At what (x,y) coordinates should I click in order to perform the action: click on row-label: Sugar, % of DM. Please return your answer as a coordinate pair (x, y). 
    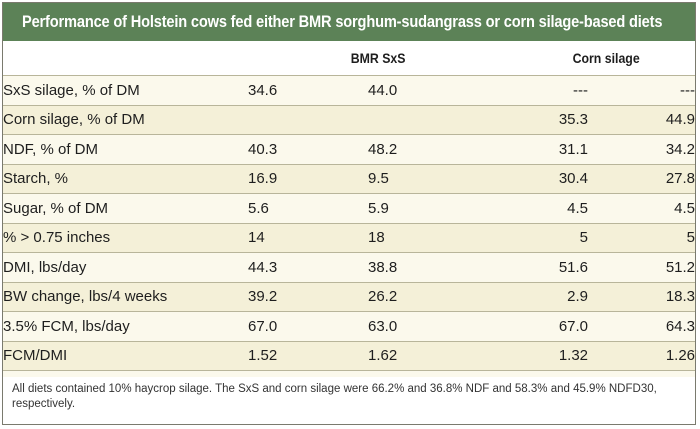
    Looking at the image, I should click on (125, 208).